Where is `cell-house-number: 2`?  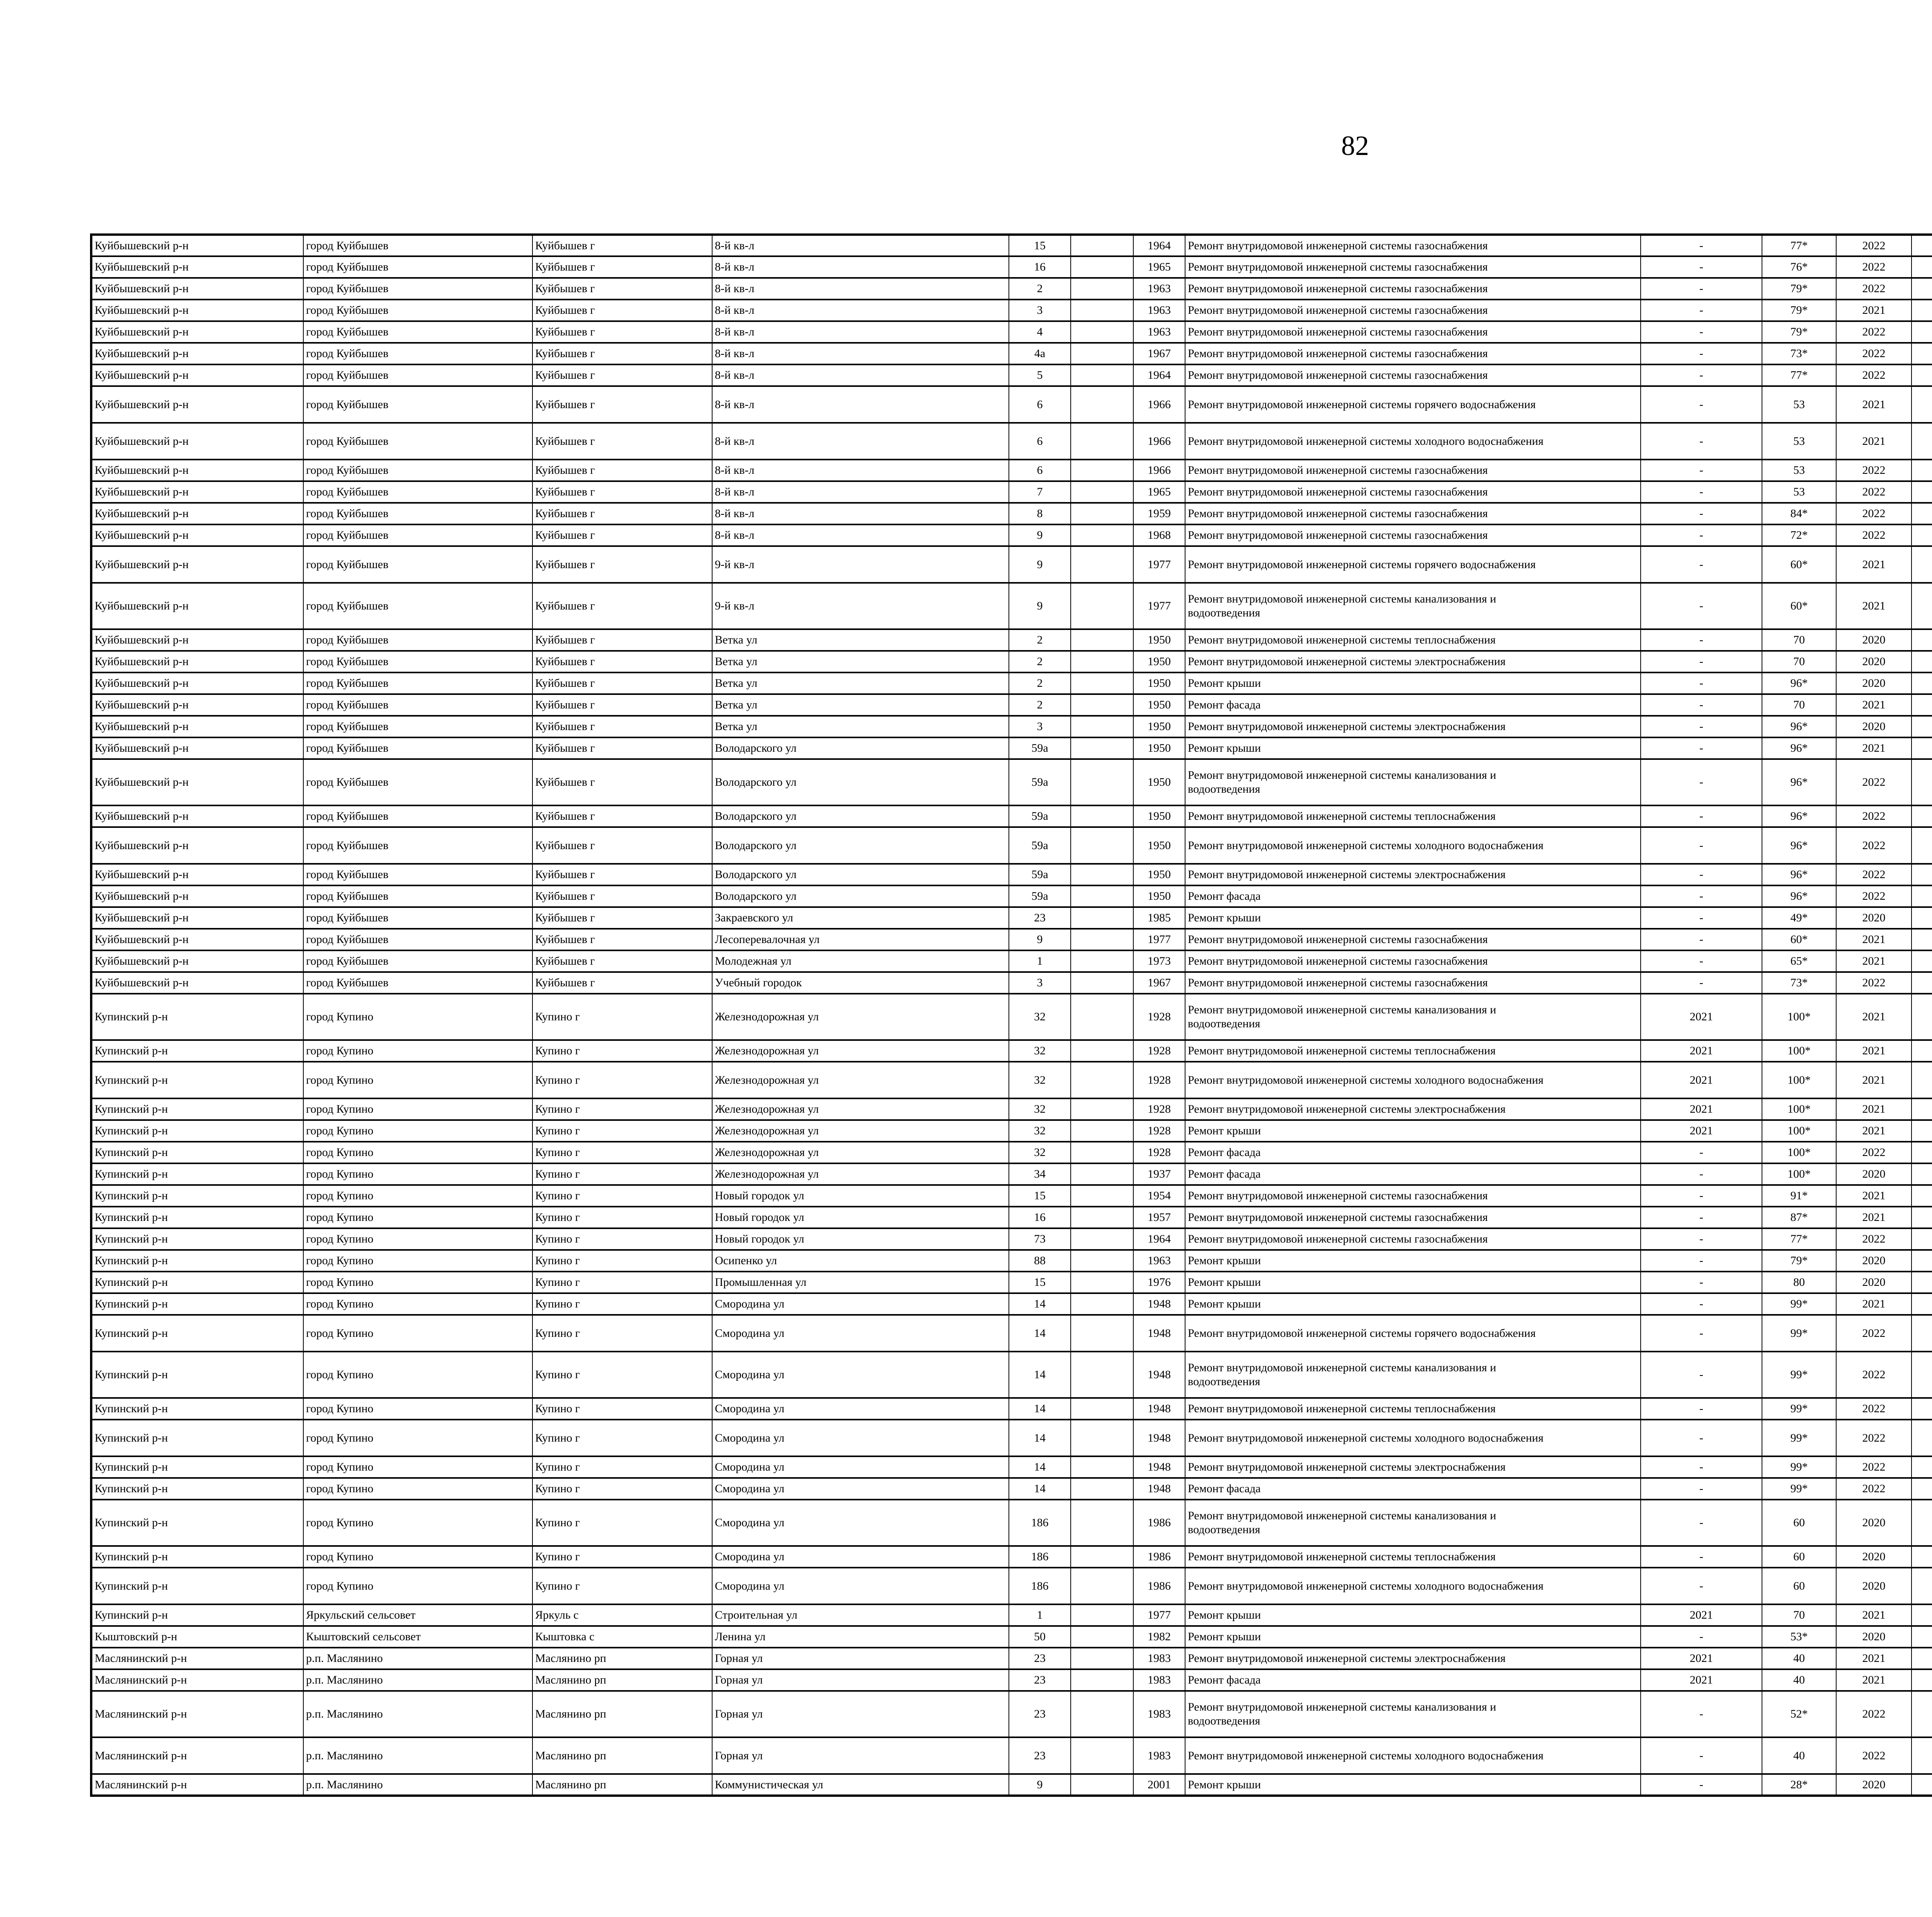 cell-house-number: 2 is located at coordinates (1040, 705).